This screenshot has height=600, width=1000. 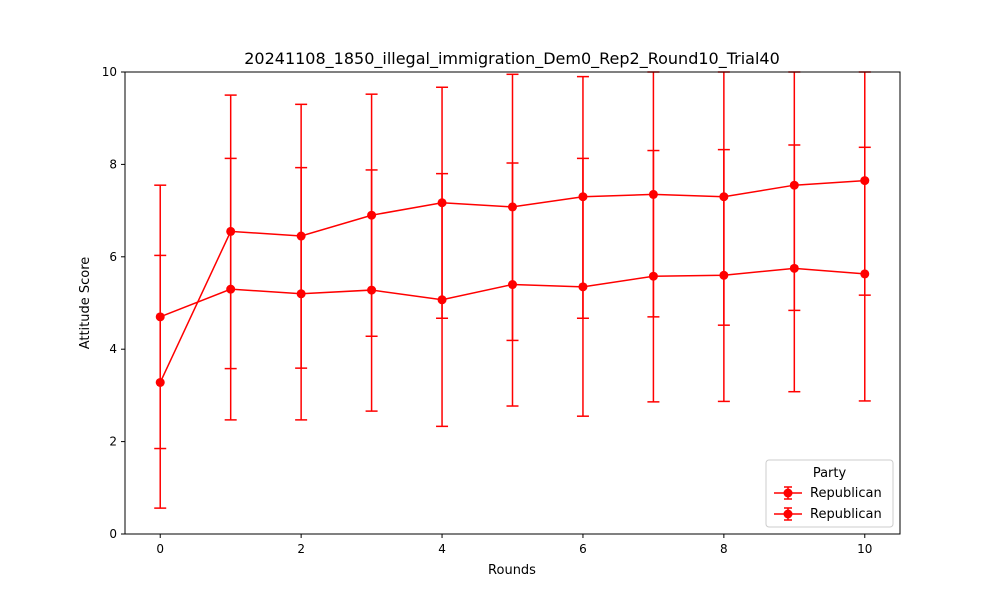 I want to click on y-tick-label: 0, so click(x=113, y=534).